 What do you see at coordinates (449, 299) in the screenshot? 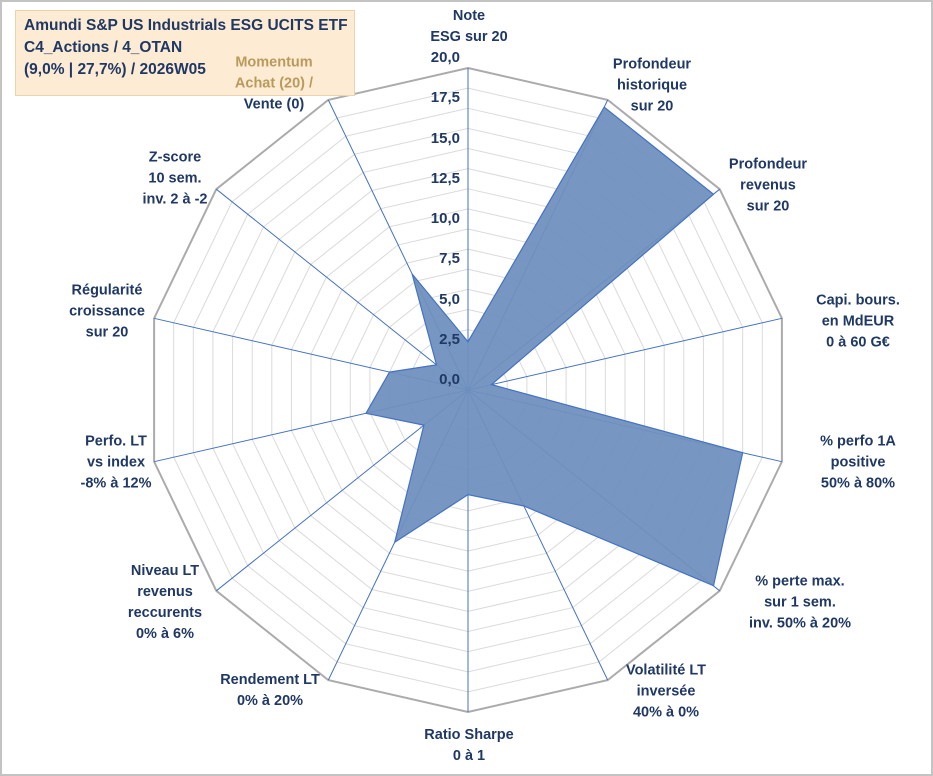
I see `radial-tick-5,0: 5,0` at bounding box center [449, 299].